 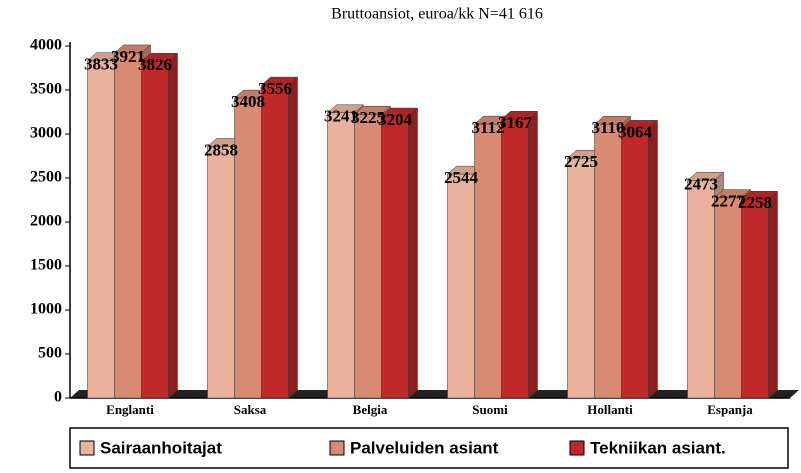 I want to click on x-tick-label: Suomi, so click(x=490, y=409).